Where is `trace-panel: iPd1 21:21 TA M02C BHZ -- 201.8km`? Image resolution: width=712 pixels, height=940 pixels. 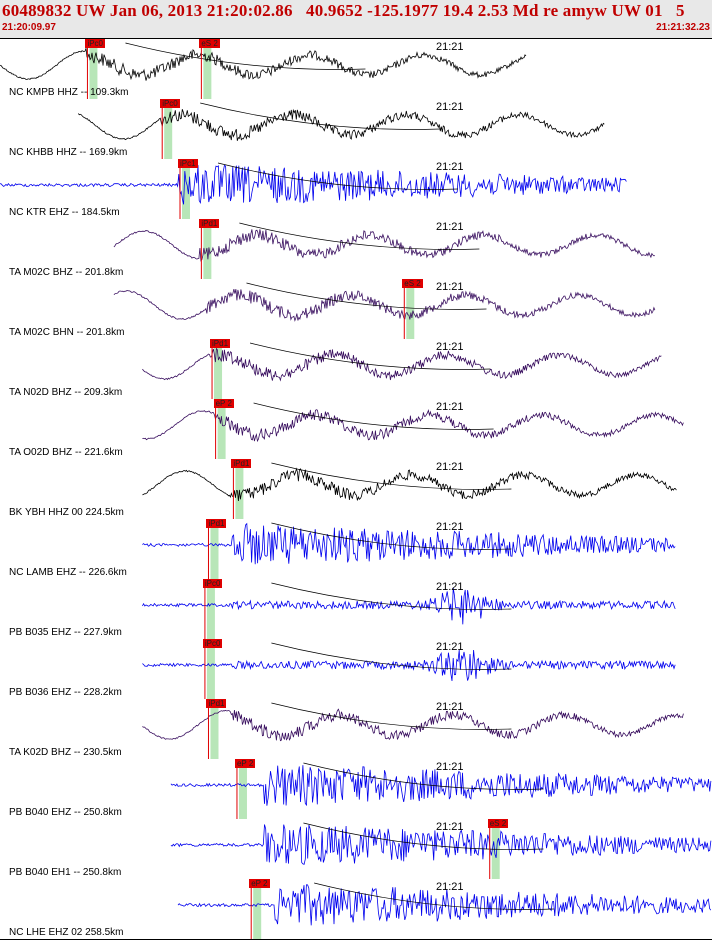
trace-panel: iPd1 21:21 TA M02C BHZ -- 201.8km is located at coordinates (356, 249).